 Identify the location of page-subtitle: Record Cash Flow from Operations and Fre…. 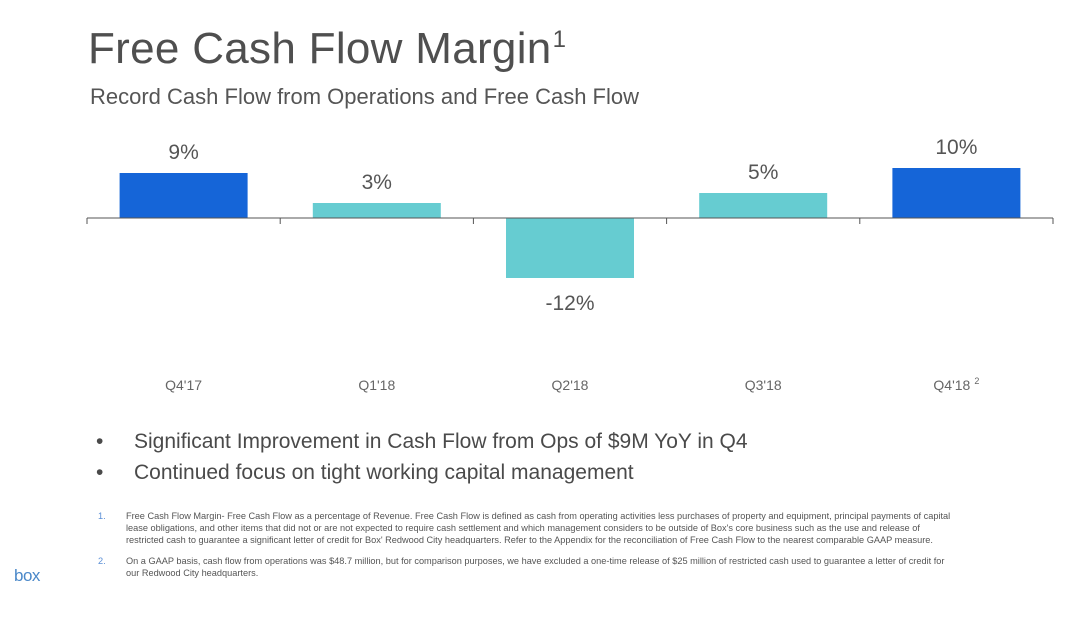
(364, 96).